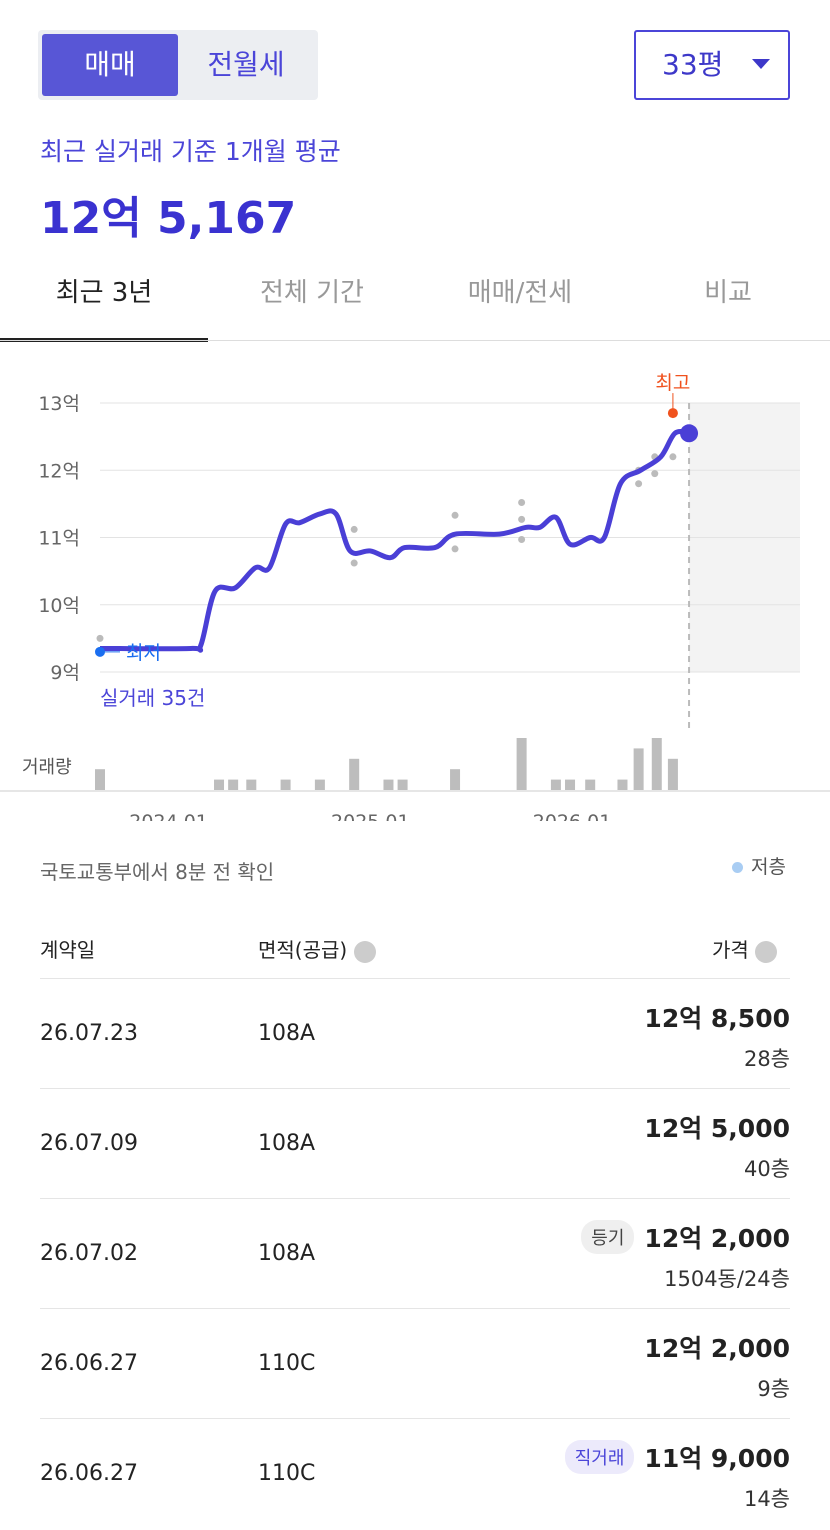  I want to click on summary-value: 12억 5,167, so click(168, 218).